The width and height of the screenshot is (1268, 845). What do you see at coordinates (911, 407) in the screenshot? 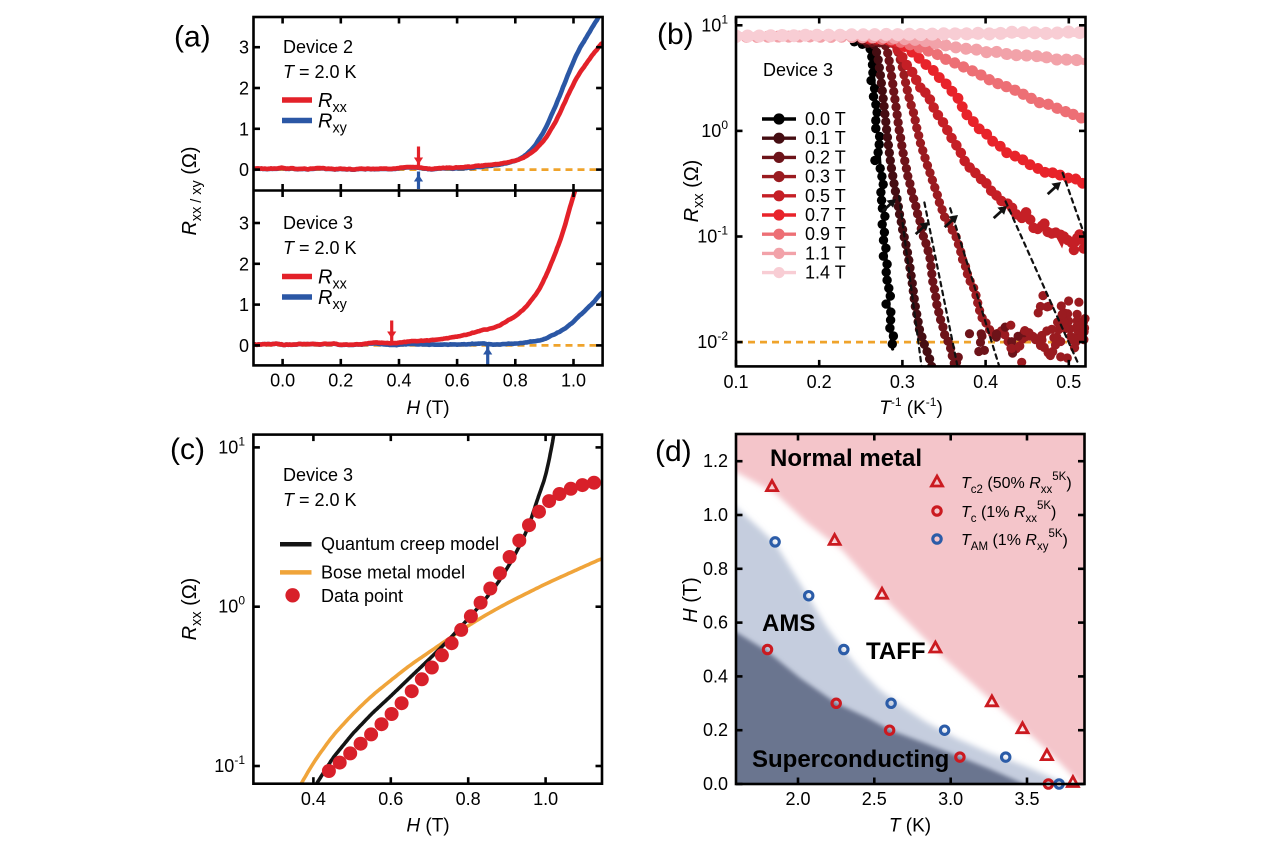
I see `svg-text: T-1 (K-1)` at bounding box center [911, 407].